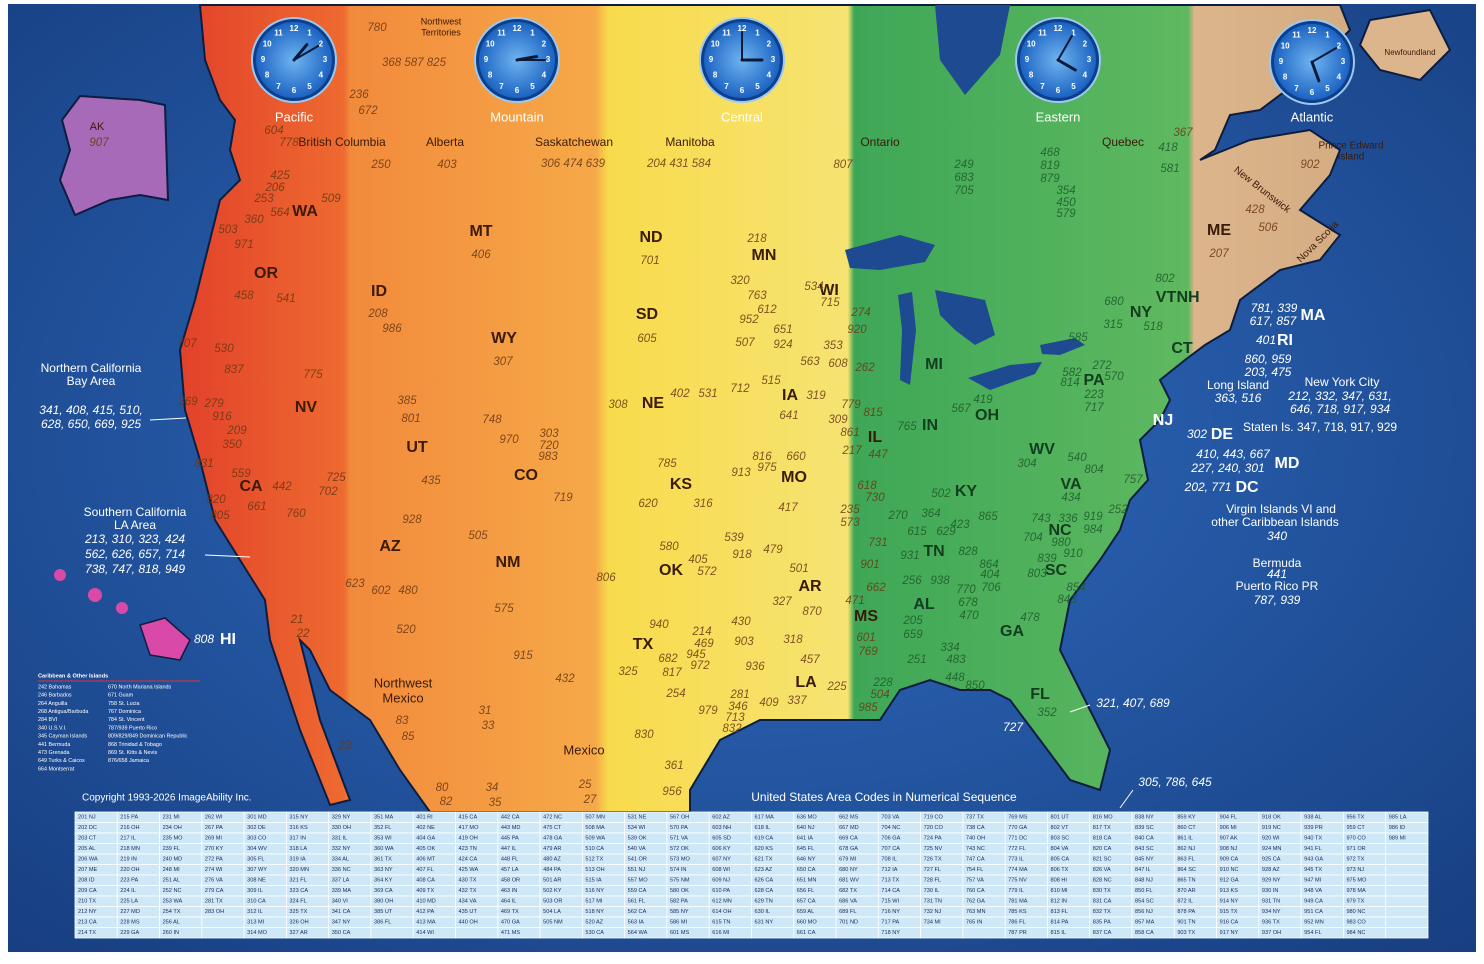  I want to click on table-entry: 781 MA, so click(1018, 902).